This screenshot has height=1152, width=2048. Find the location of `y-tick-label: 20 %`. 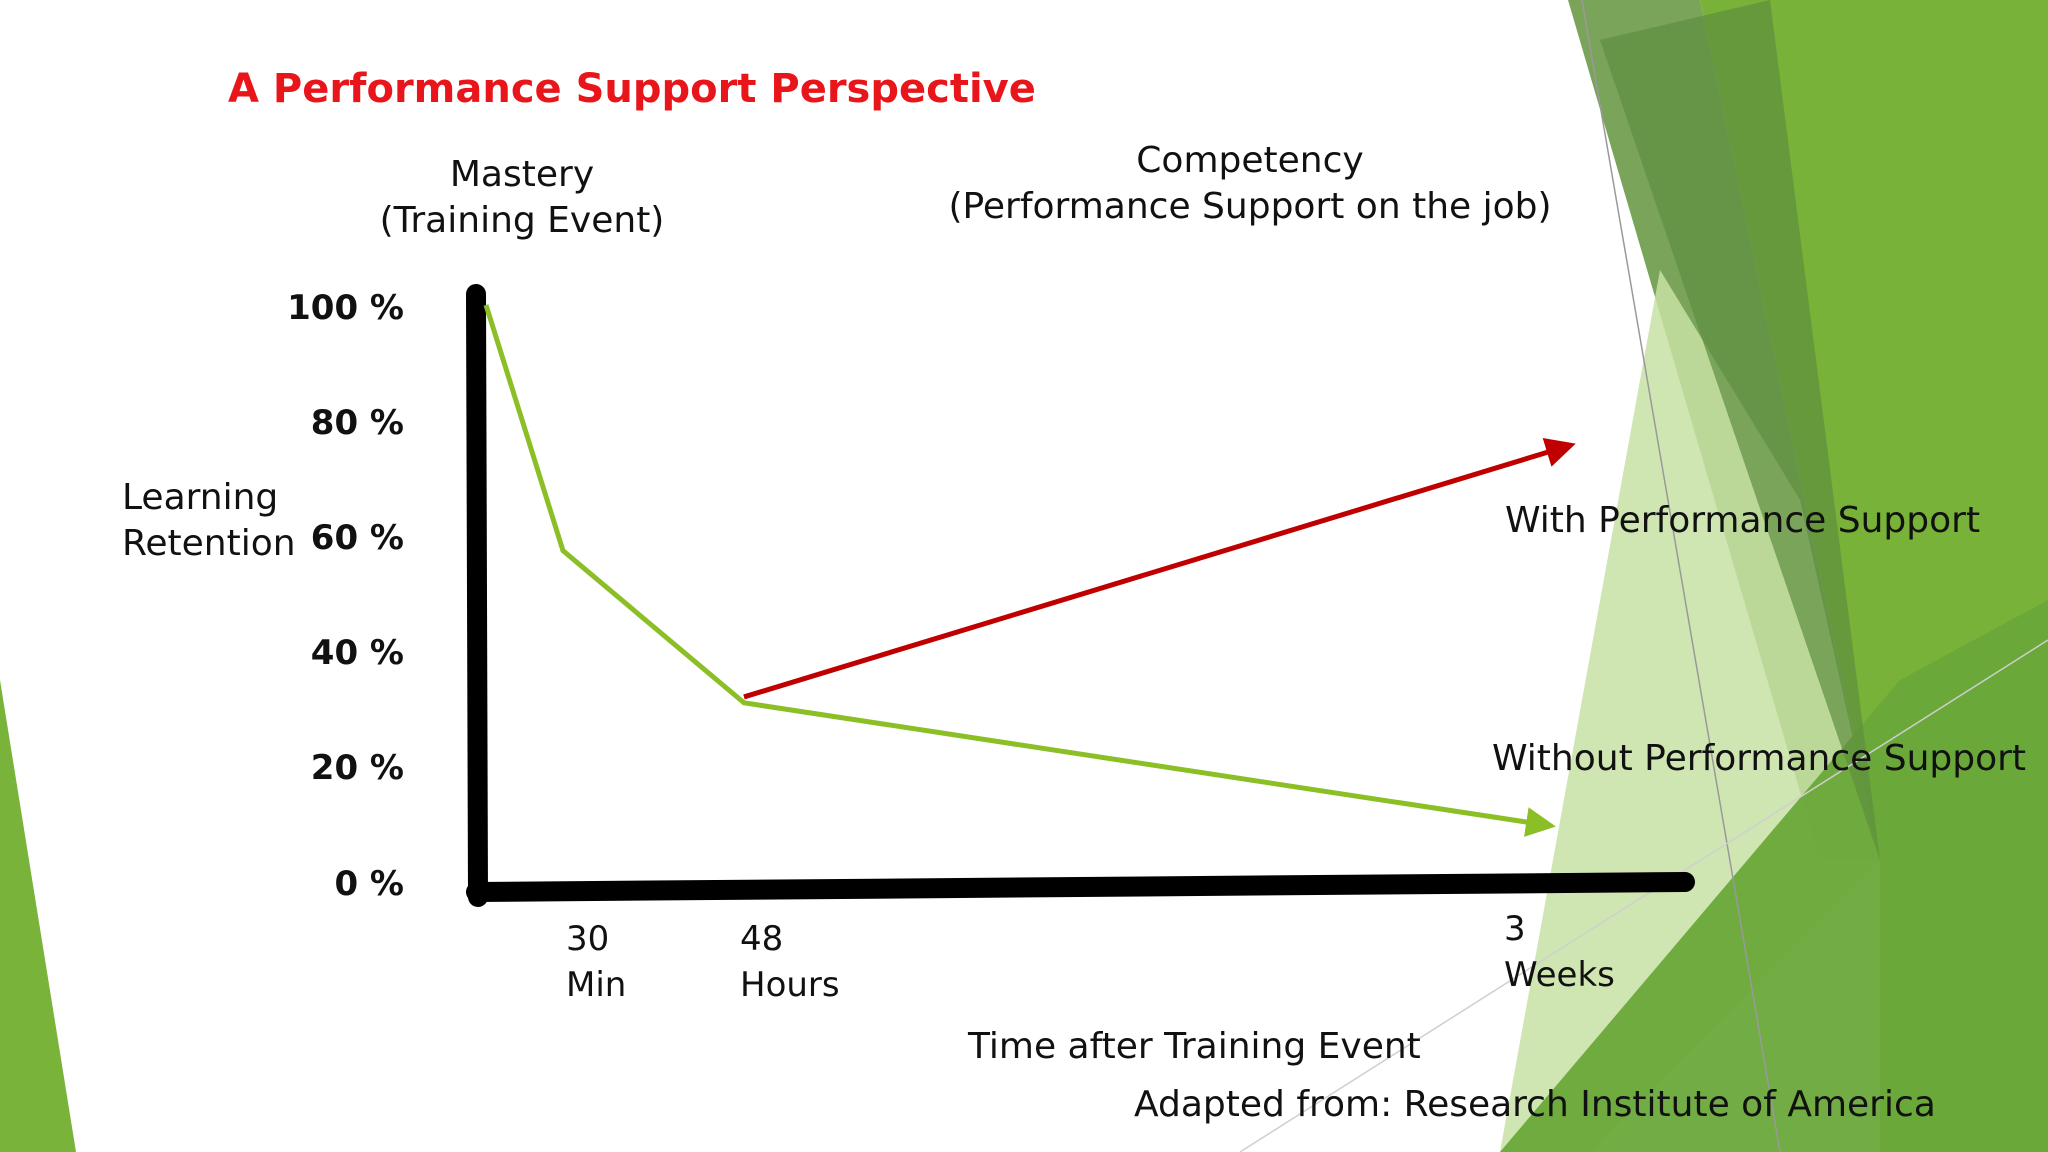

y-tick-label: 20 % is located at coordinates (357, 768).